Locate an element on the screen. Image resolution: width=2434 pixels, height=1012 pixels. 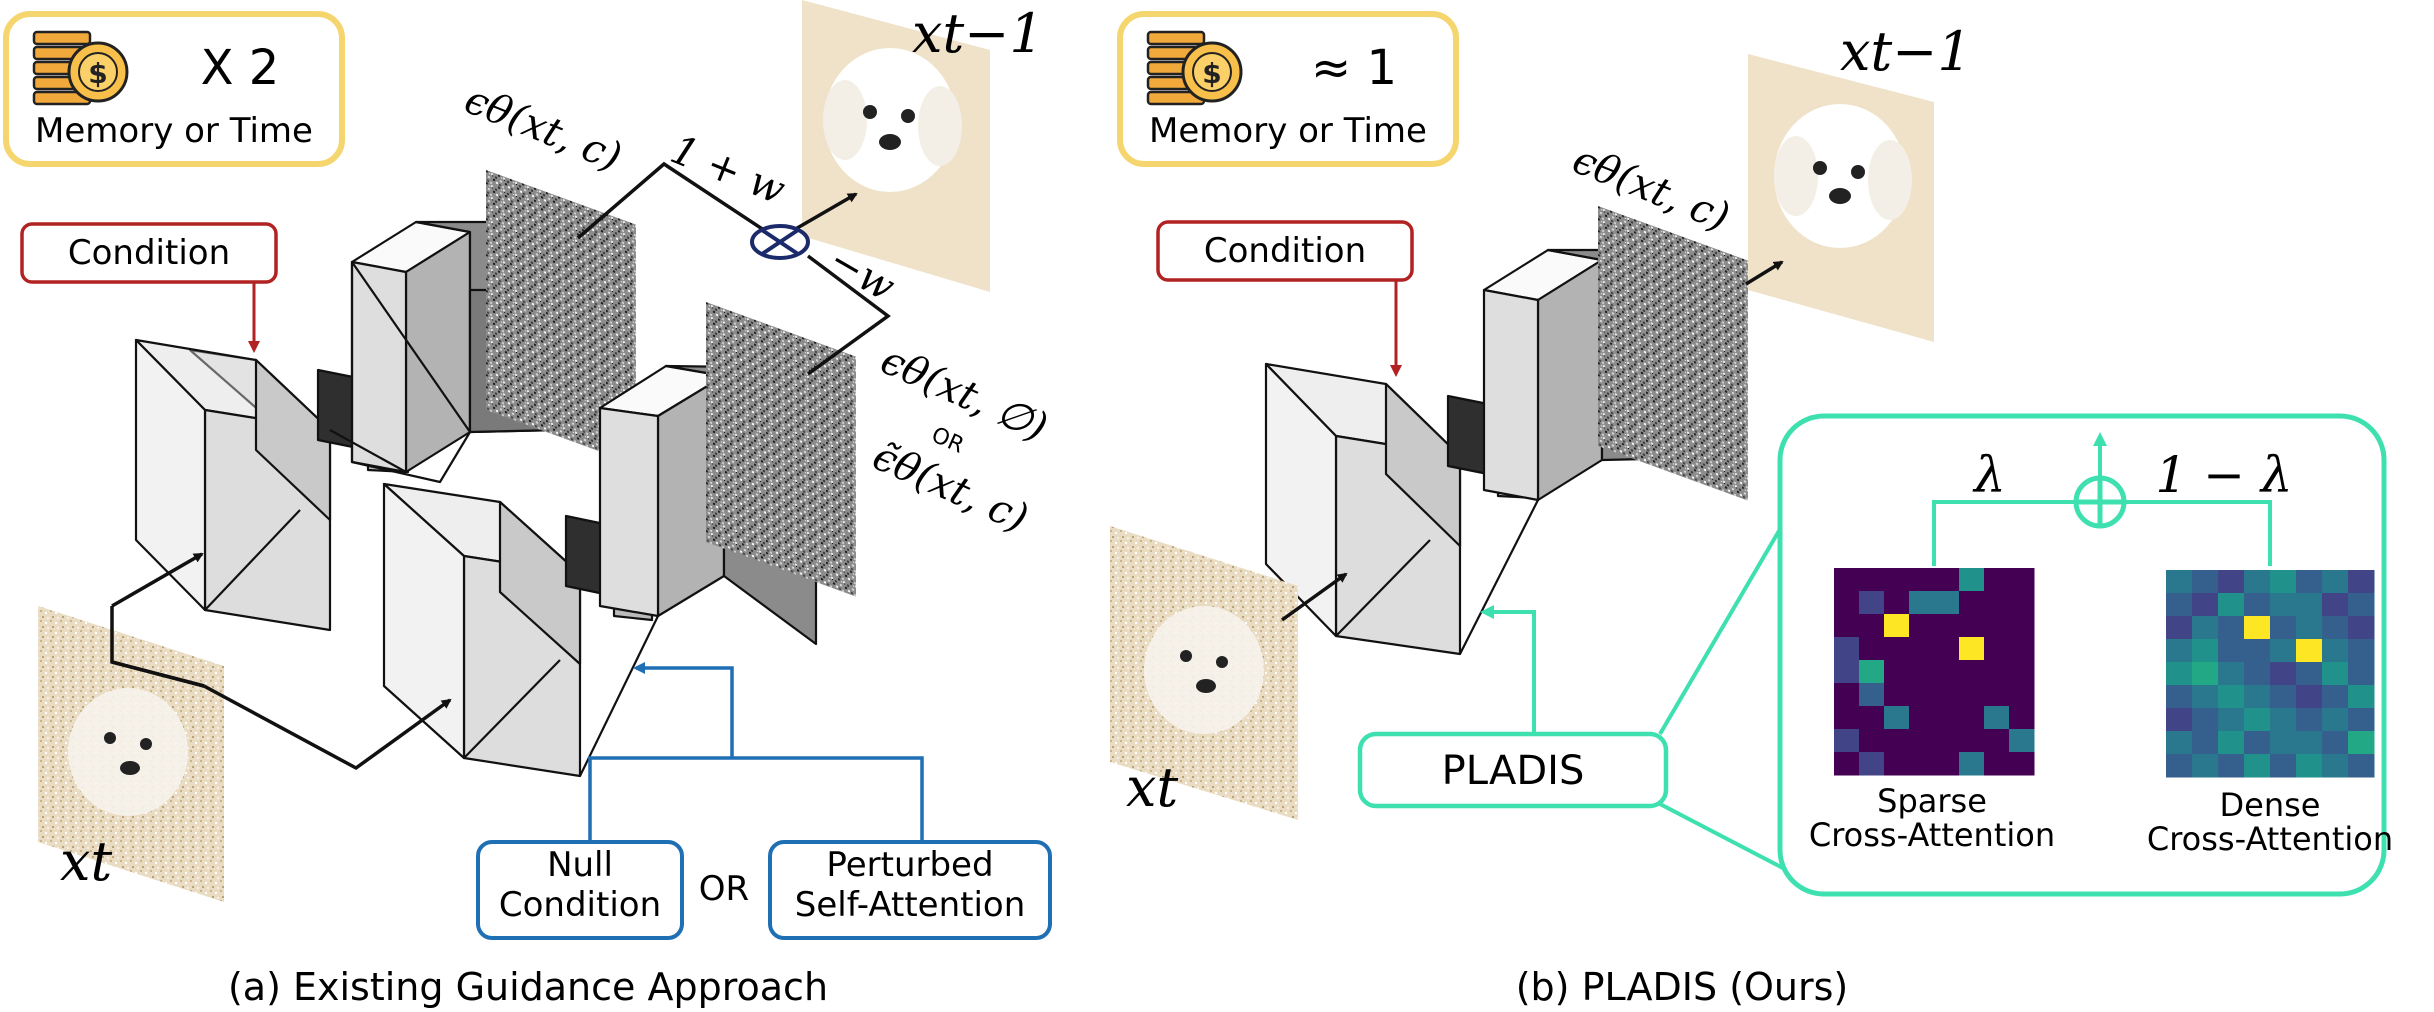
left-cost-label: Memory or Time is located at coordinates (174, 131).